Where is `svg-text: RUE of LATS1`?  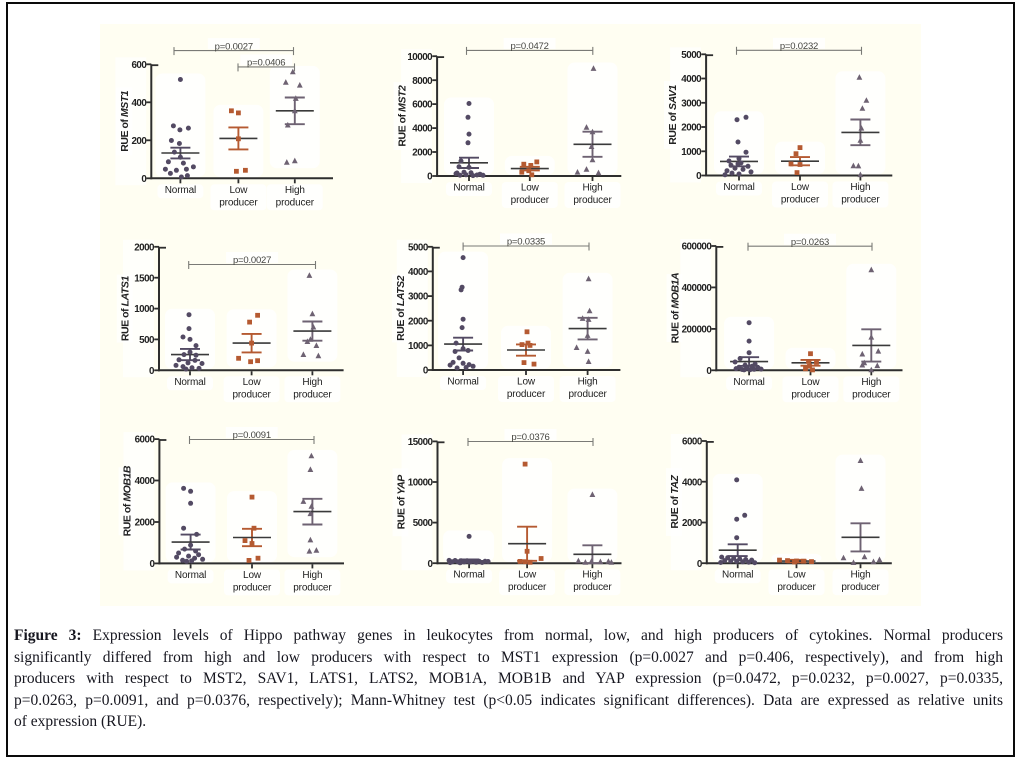
svg-text: RUE of LATS1 is located at coordinates (126, 308).